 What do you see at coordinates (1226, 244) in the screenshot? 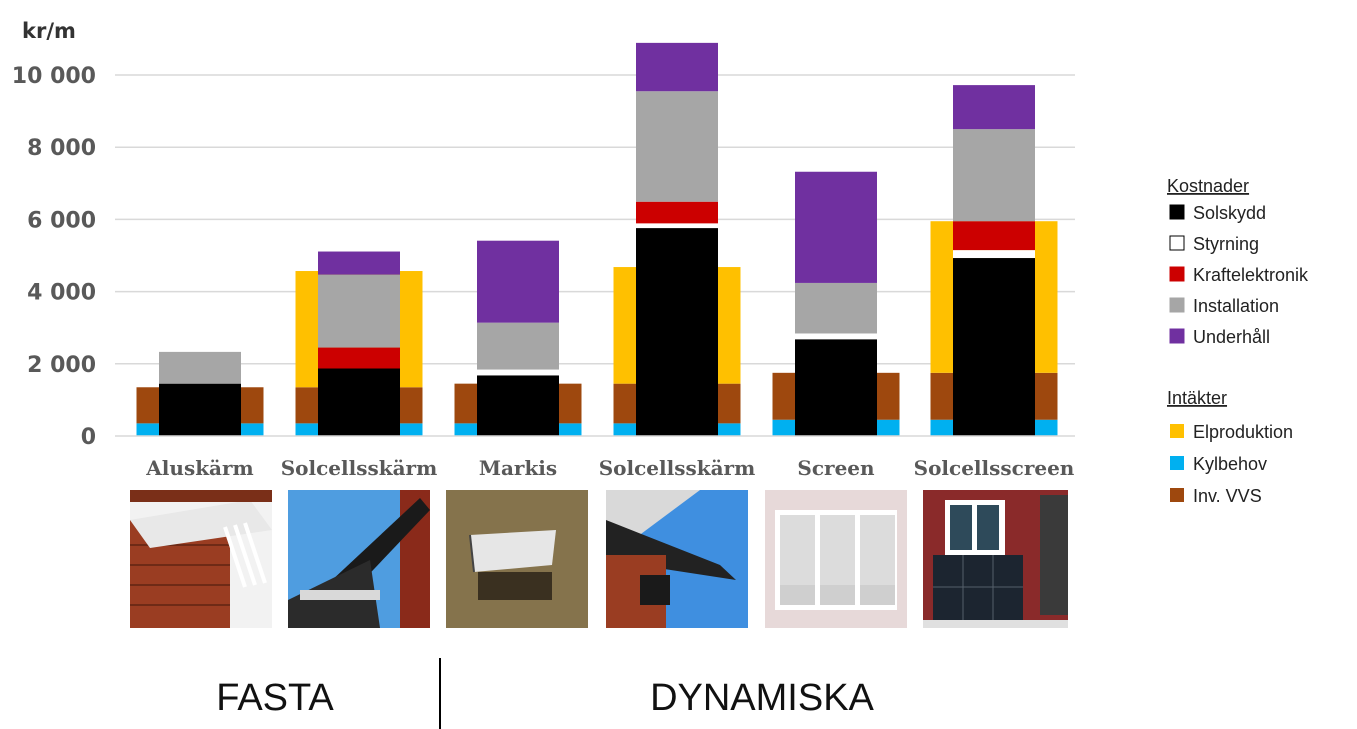
I see `legend-entry-label: Styrning` at bounding box center [1226, 244].